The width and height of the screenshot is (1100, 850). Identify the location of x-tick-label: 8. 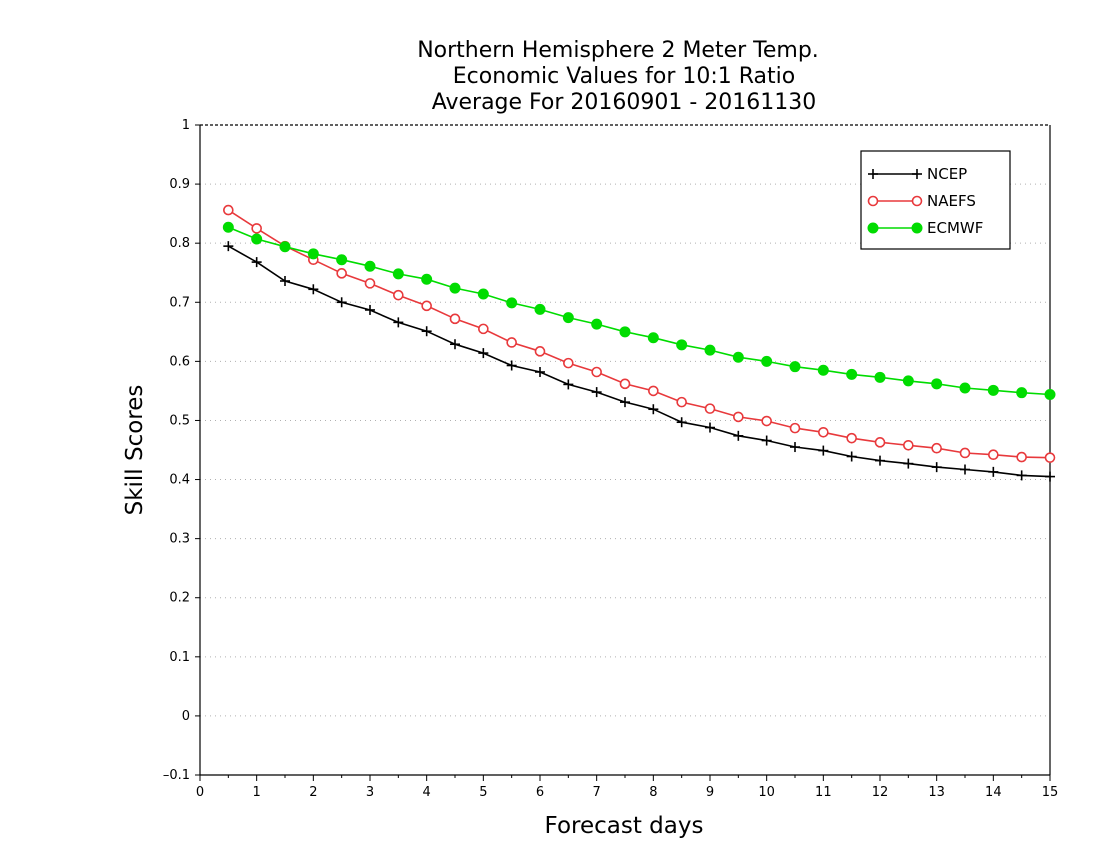
(653, 792).